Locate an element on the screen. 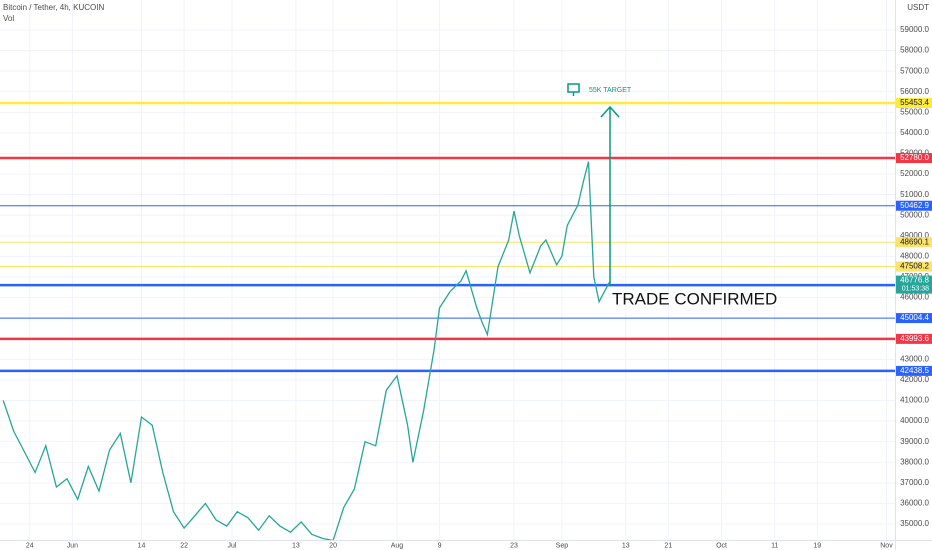  y-tick-label: 58000.0 is located at coordinates (914, 50).